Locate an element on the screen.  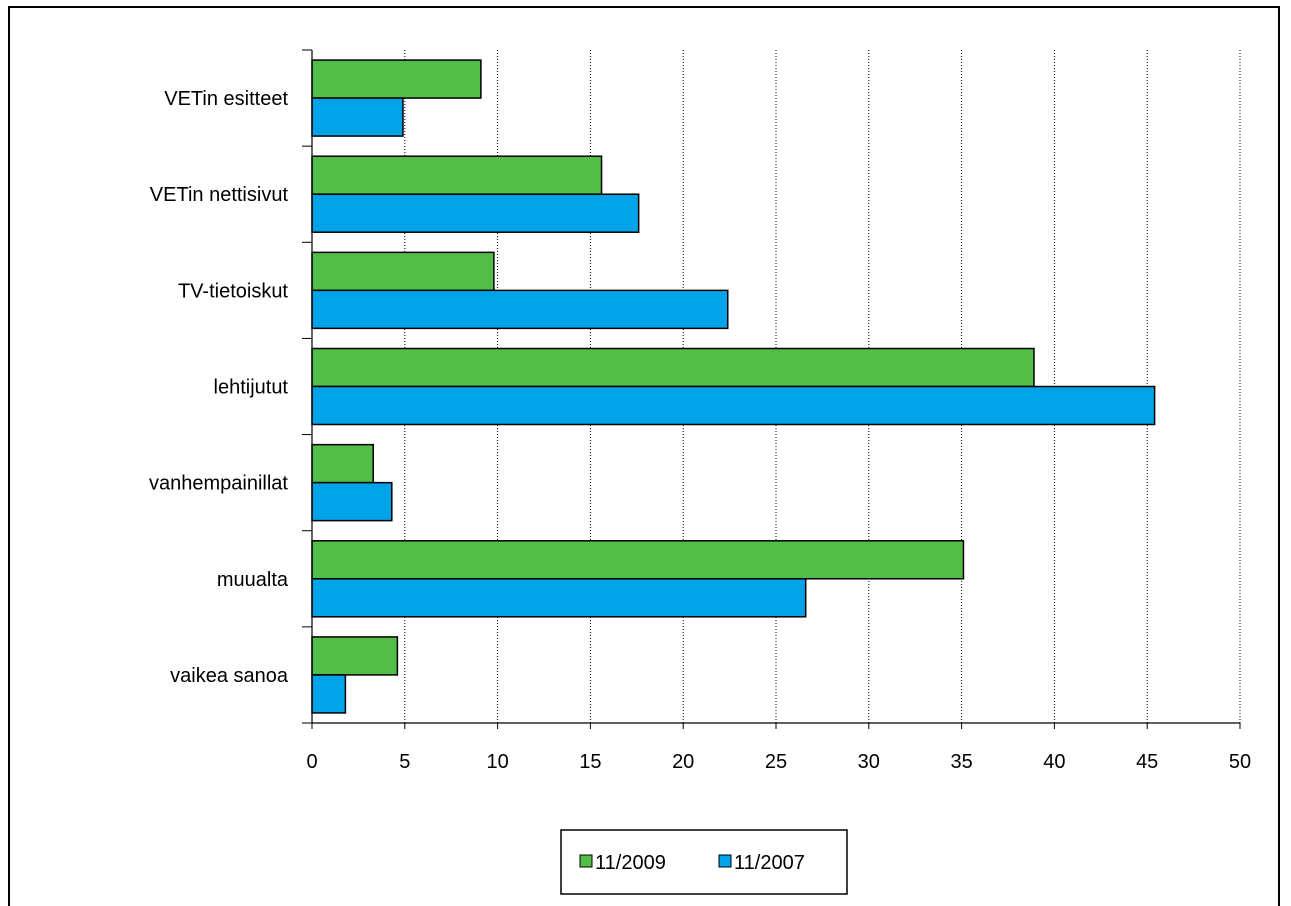
legend: 11/2009 11/2007 is located at coordinates (704, 862).